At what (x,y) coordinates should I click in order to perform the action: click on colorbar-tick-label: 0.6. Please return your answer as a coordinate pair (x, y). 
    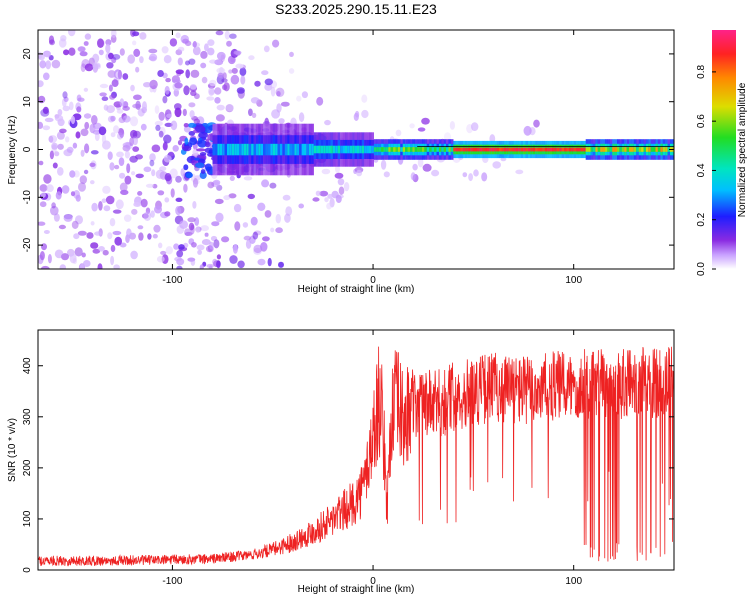
    Looking at the image, I should click on (701, 121).